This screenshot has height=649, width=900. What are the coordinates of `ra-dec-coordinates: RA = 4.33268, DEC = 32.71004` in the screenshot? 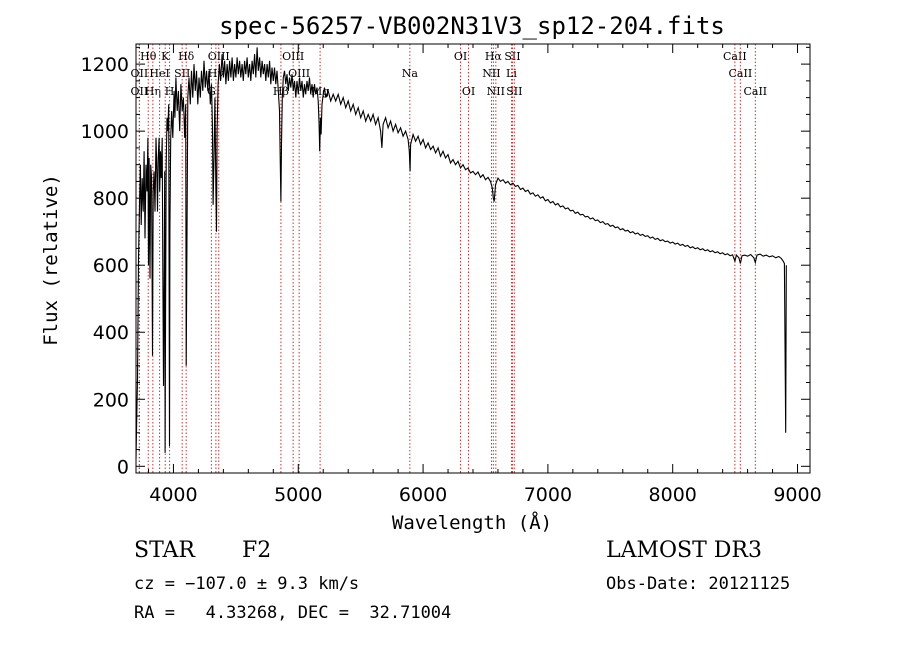 It's located at (293, 613).